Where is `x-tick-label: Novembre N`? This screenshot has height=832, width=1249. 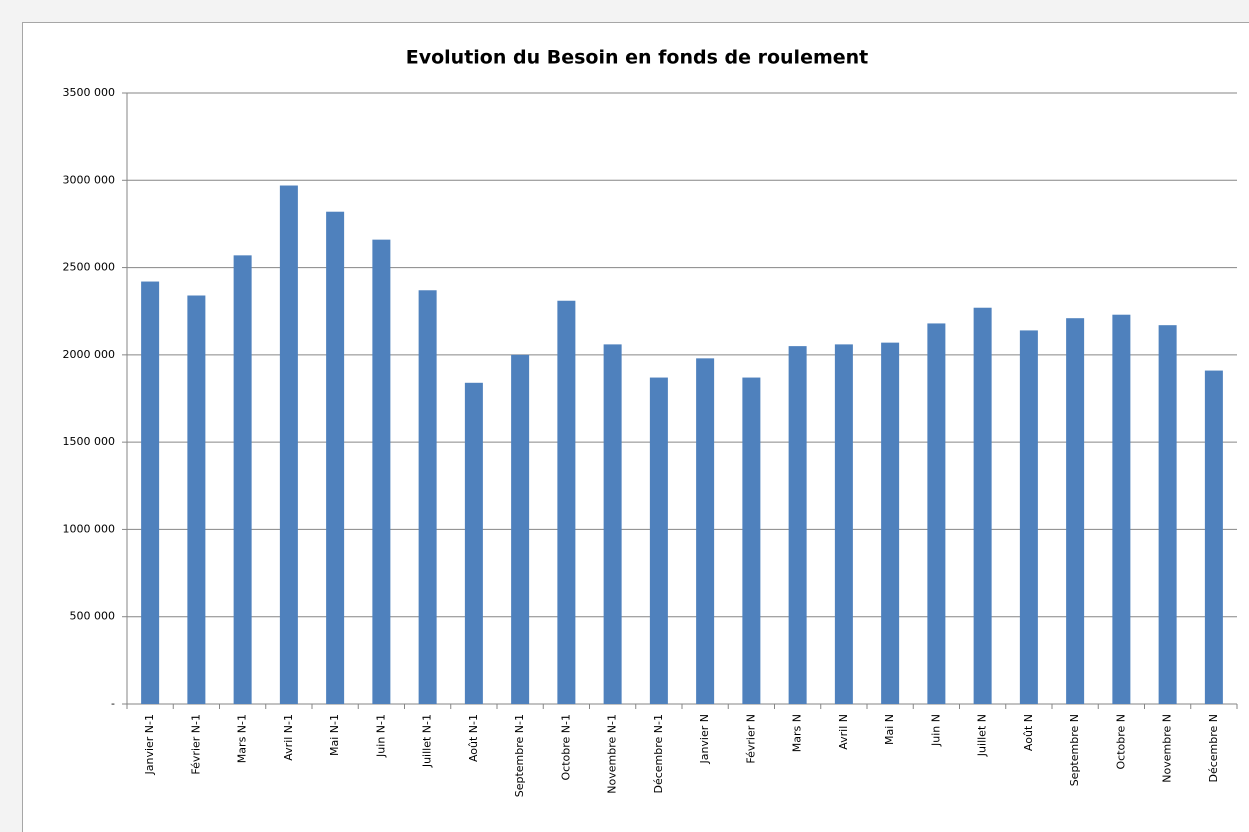 x-tick-label: Novembre N is located at coordinates (1167, 748).